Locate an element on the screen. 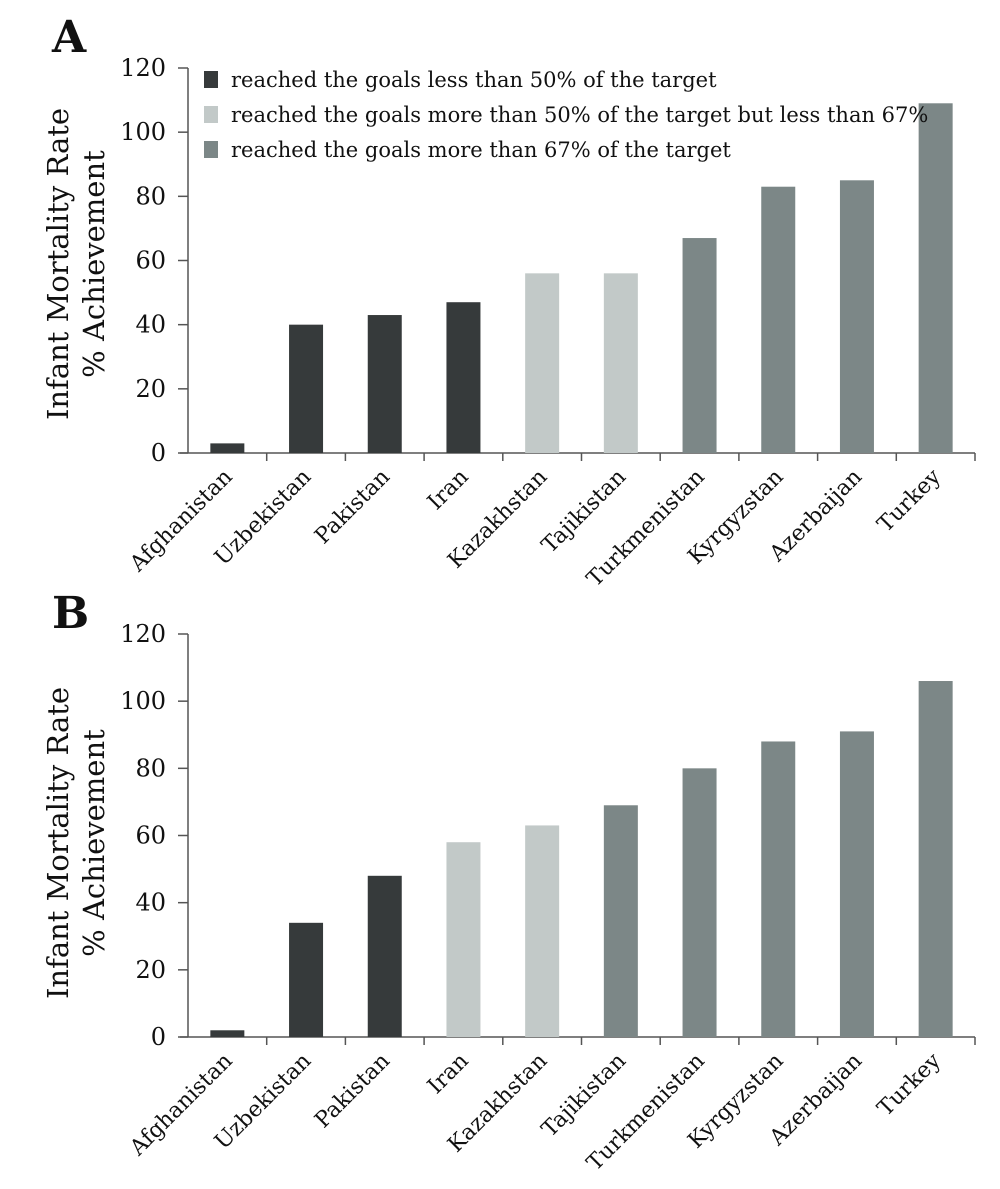  panel-b-letter: B is located at coordinates (70, 613).